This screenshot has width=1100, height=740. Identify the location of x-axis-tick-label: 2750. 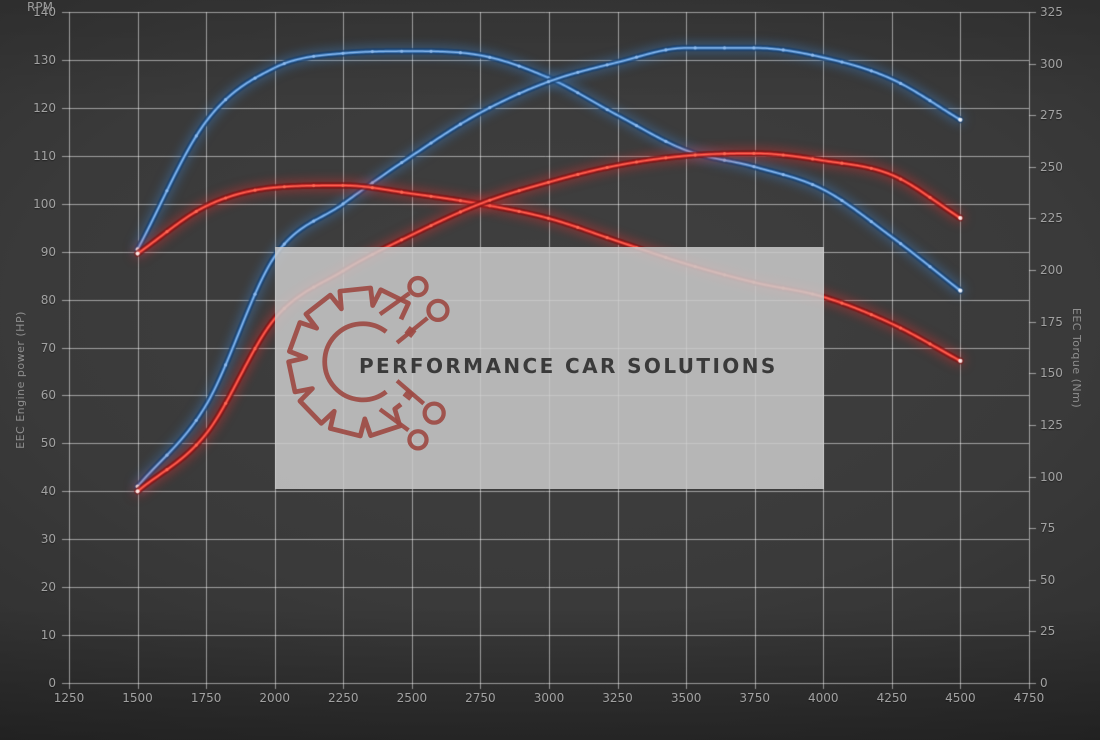
(480, 698).